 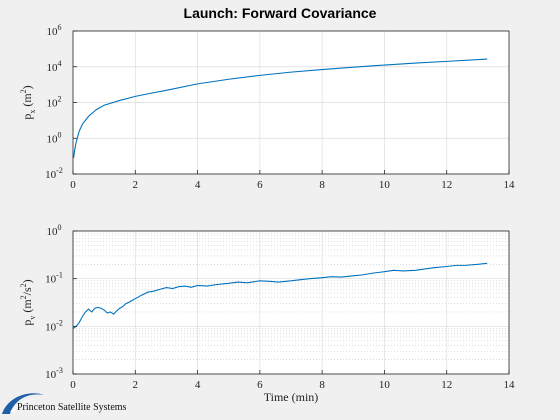 I want to click on y-label-unit-denominator: /s, so click(x=27, y=291).